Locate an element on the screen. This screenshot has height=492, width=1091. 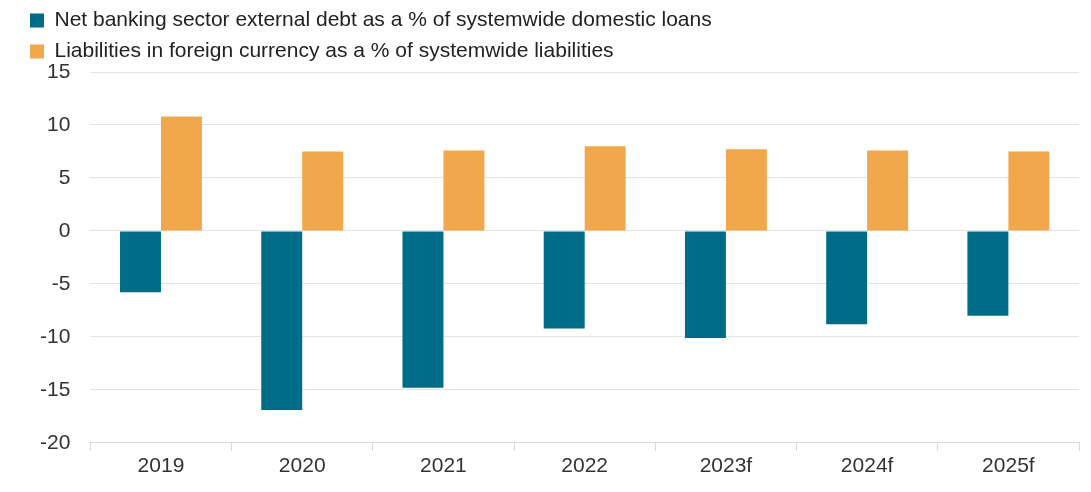
y-tick-label: -5 is located at coordinates (61, 282).